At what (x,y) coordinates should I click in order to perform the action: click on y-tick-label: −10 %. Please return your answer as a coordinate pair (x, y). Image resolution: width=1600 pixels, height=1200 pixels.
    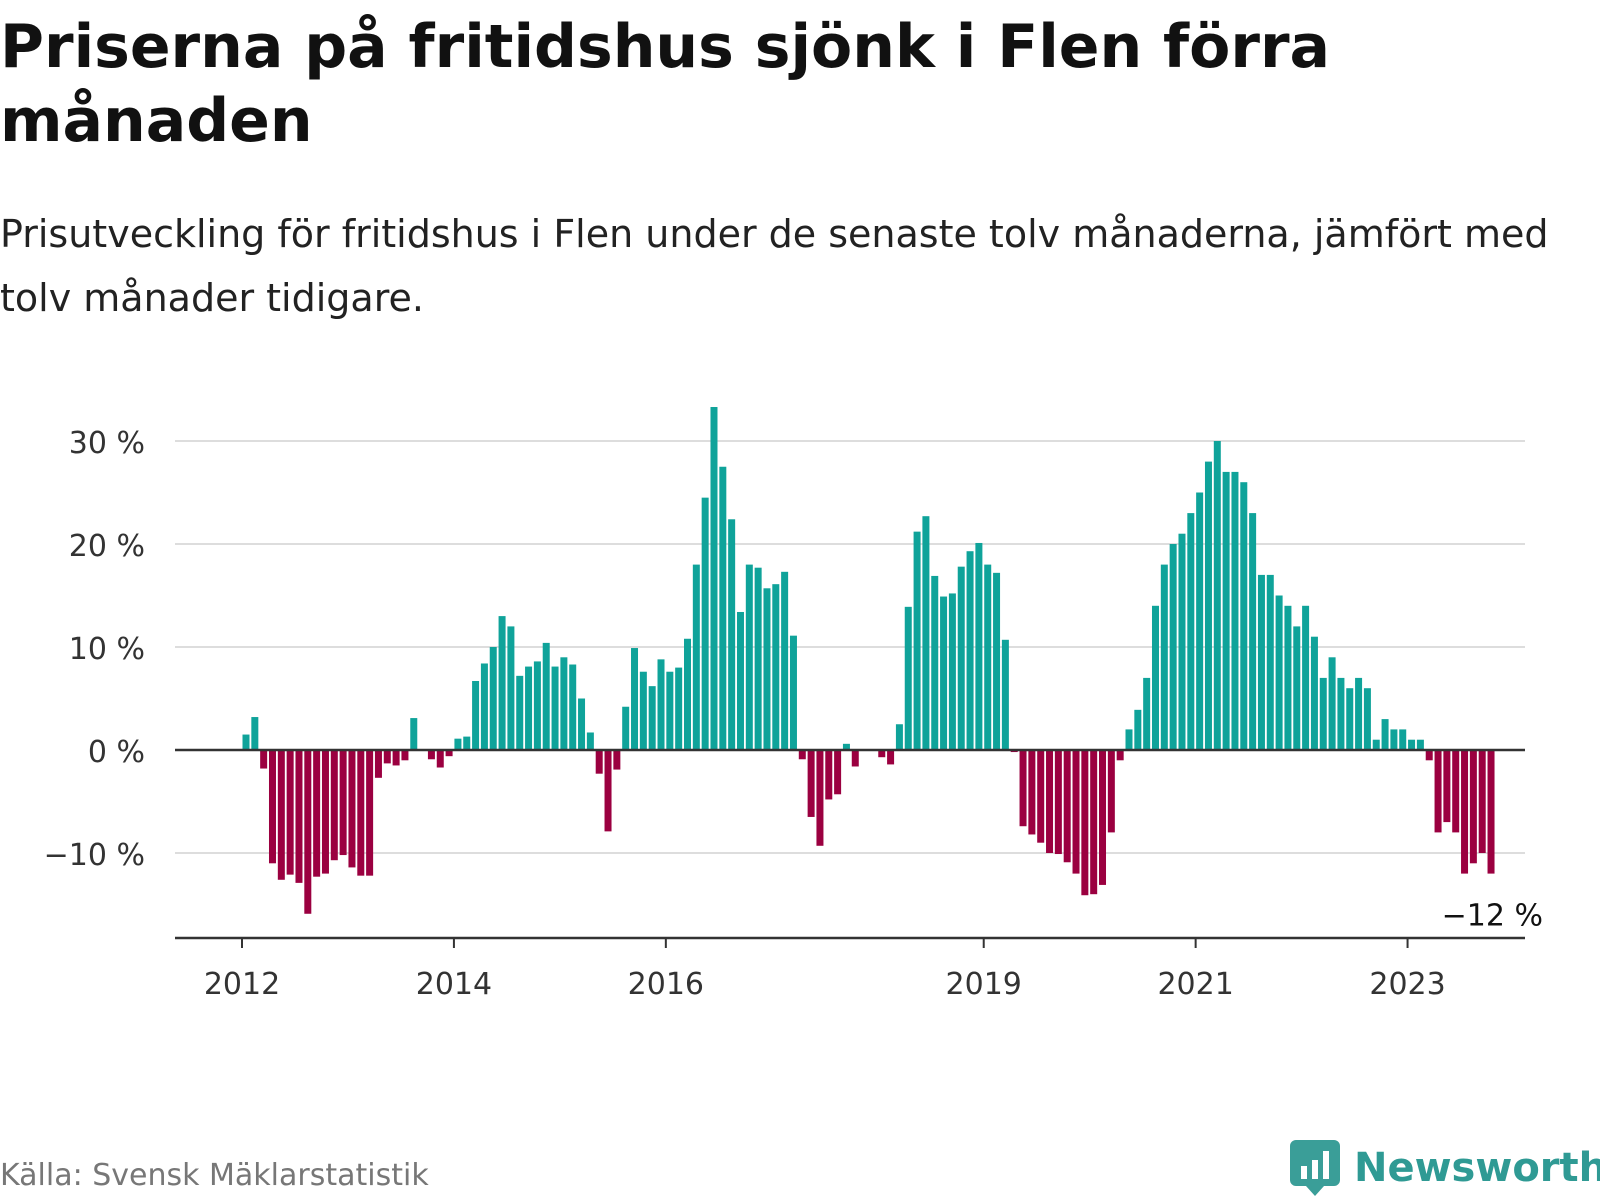
    Looking at the image, I should click on (94, 855).